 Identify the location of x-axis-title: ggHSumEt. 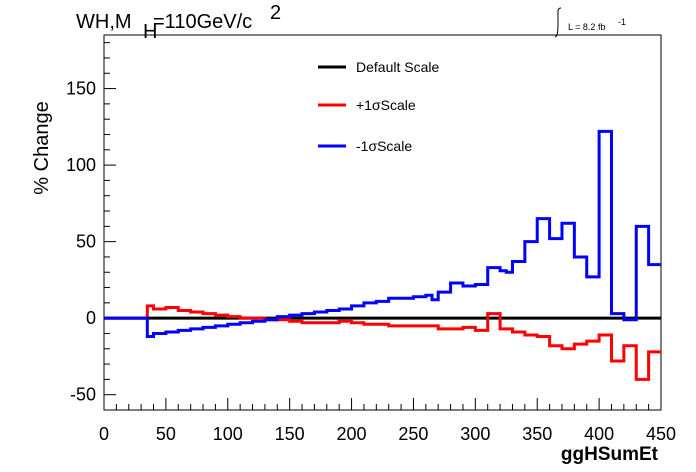
(610, 454).